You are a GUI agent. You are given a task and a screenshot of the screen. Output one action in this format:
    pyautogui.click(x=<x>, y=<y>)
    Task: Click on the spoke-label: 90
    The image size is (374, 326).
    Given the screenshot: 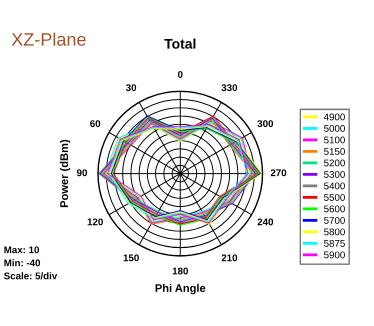 What is the action you would take?
    pyautogui.click(x=82, y=172)
    